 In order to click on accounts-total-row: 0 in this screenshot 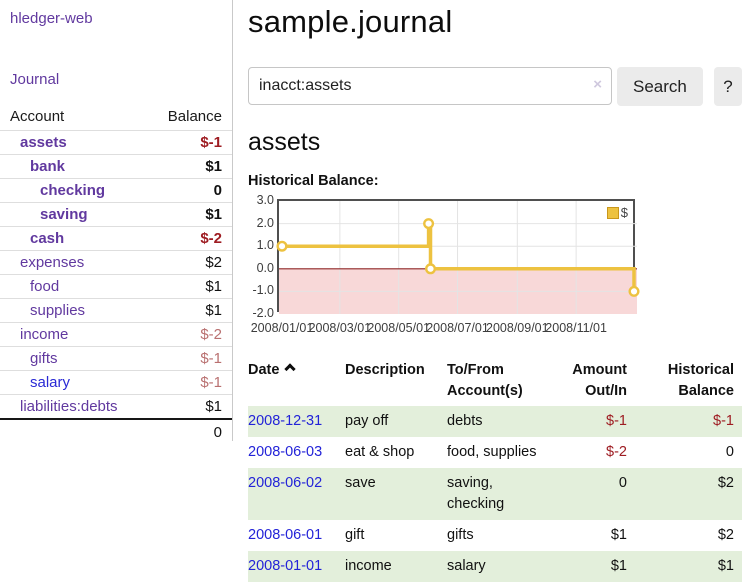, I will do `click(116, 432)`.